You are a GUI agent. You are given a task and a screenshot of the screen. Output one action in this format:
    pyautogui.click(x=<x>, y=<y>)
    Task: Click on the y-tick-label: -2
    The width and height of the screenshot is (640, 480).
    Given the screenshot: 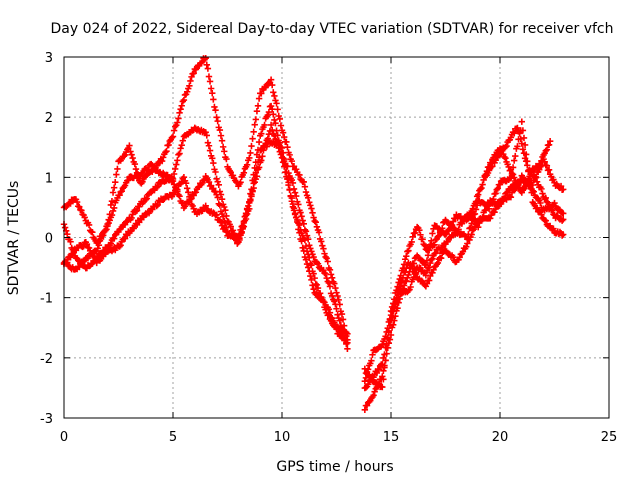 What is the action you would take?
    pyautogui.click(x=46, y=359)
    